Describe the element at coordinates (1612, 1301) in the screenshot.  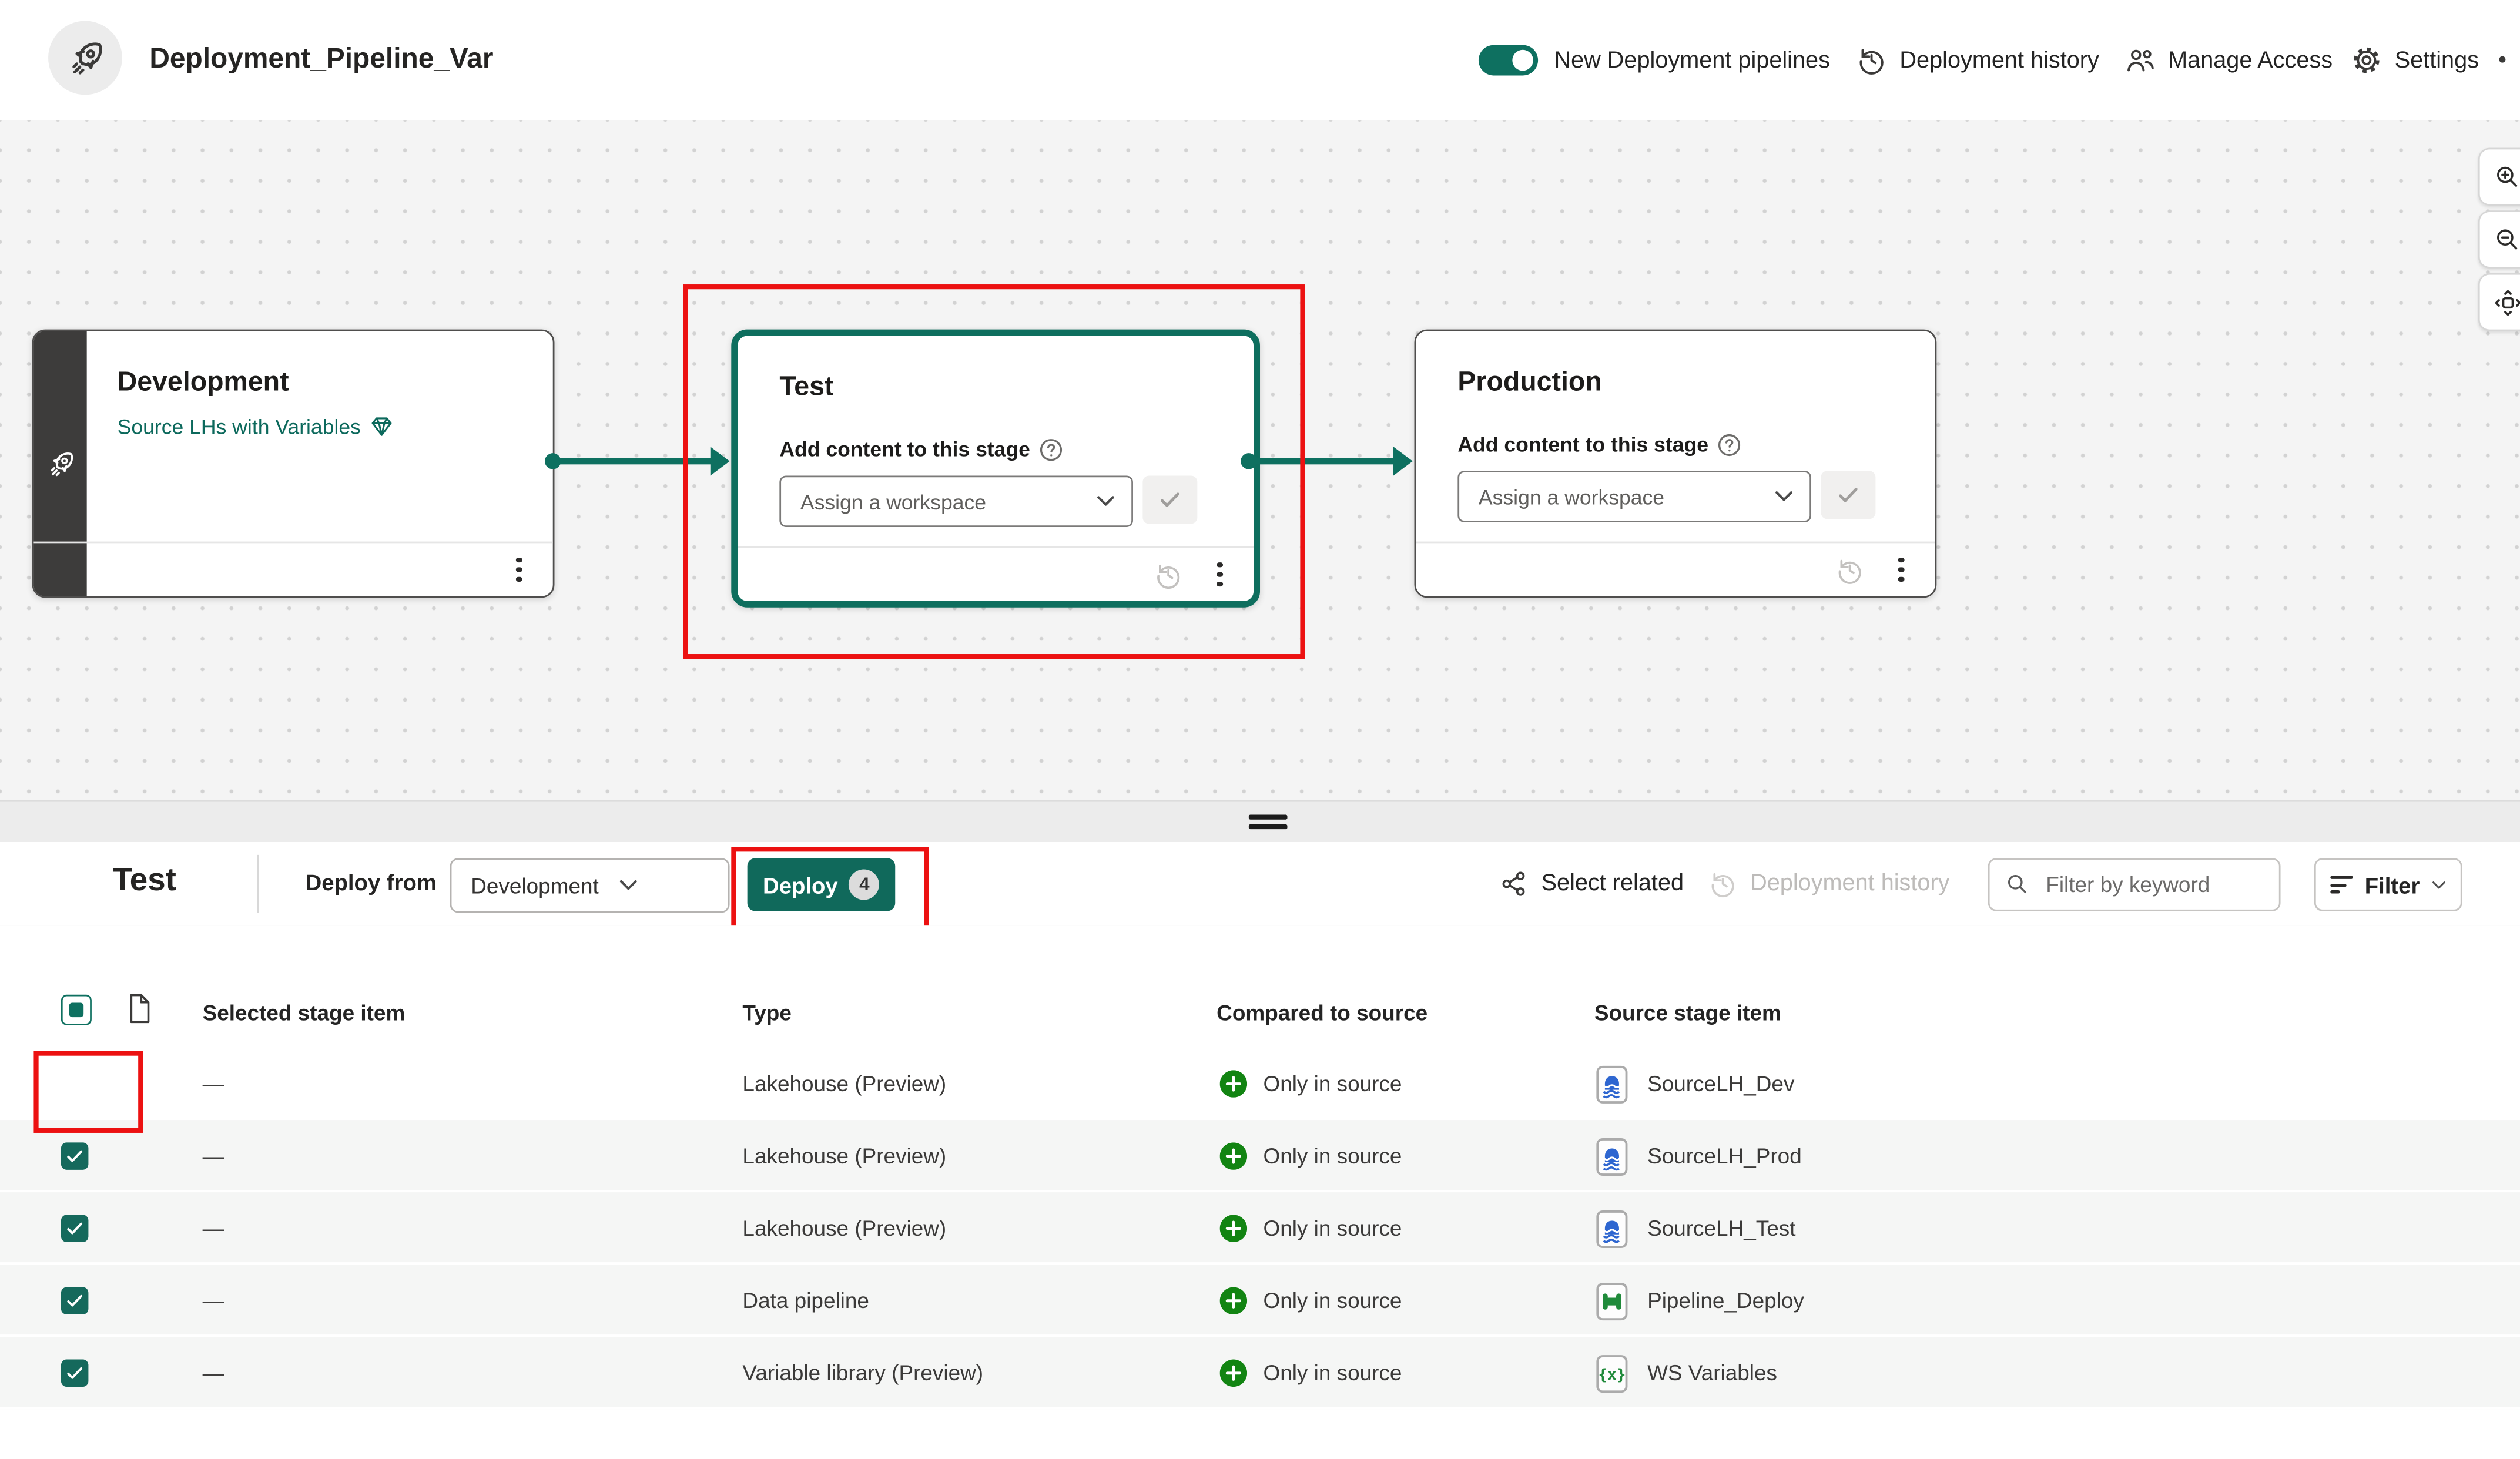
I see `pipeline-icon` at that location.